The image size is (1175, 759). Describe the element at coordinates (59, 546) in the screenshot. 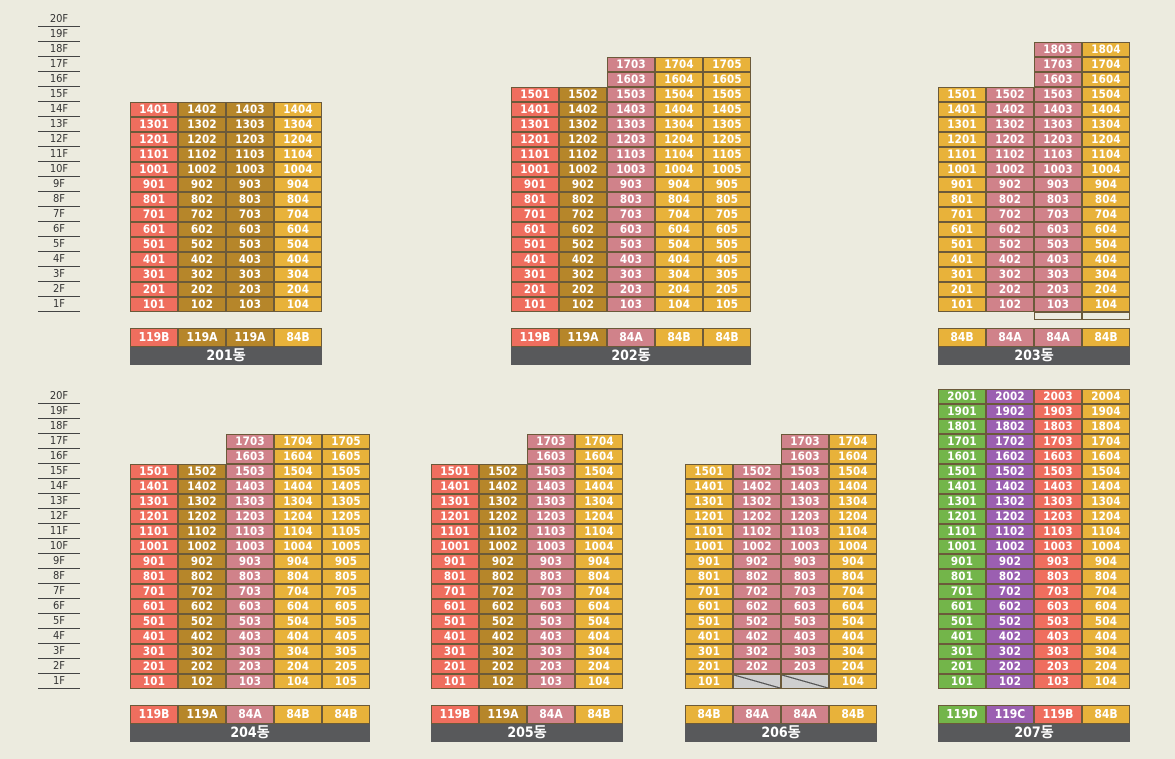

I see `floor-label: 10F` at that location.